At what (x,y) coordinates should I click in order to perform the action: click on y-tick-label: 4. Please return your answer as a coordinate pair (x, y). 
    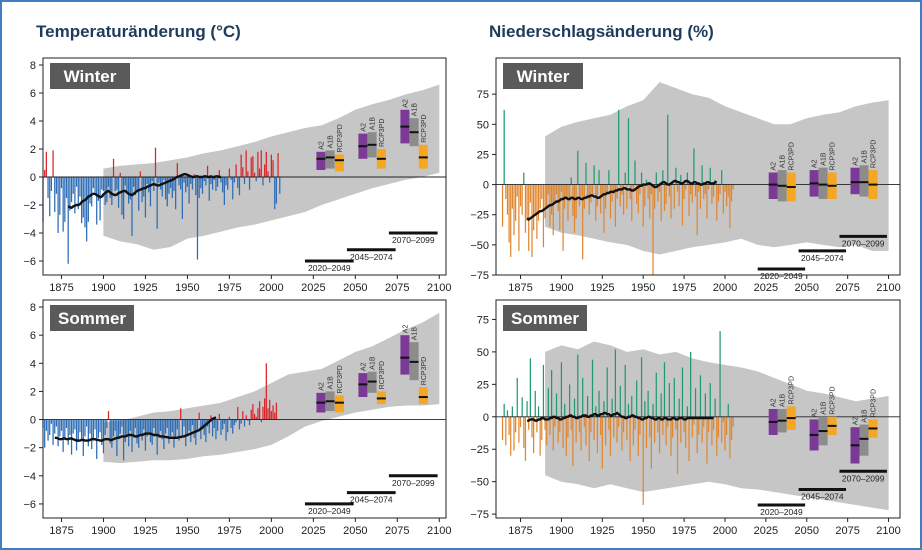
    Looking at the image, I should click on (33, 364).